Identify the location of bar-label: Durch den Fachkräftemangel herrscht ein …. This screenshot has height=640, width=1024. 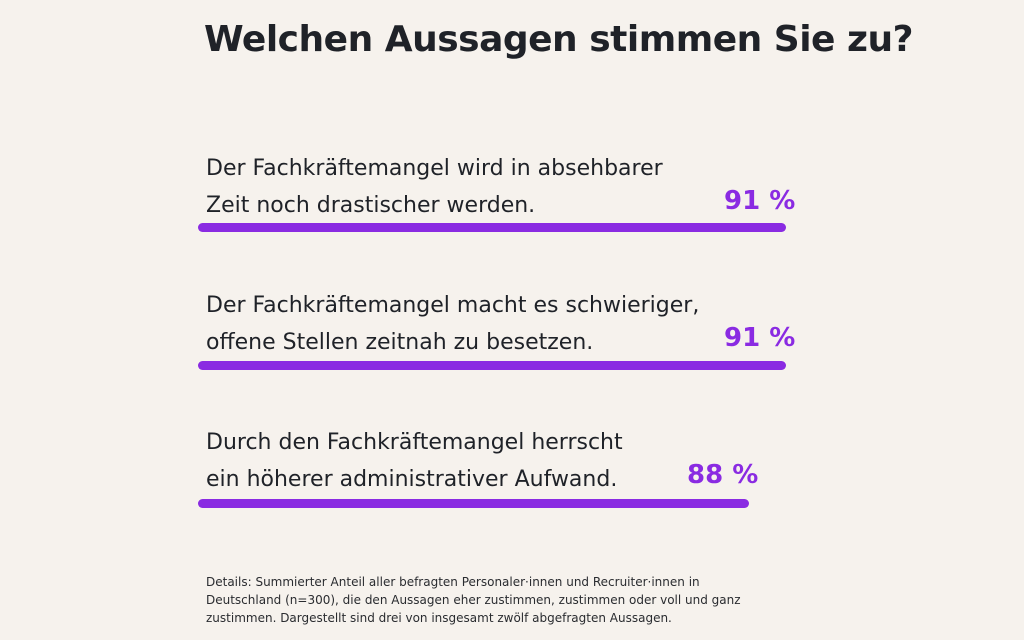
(414, 461).